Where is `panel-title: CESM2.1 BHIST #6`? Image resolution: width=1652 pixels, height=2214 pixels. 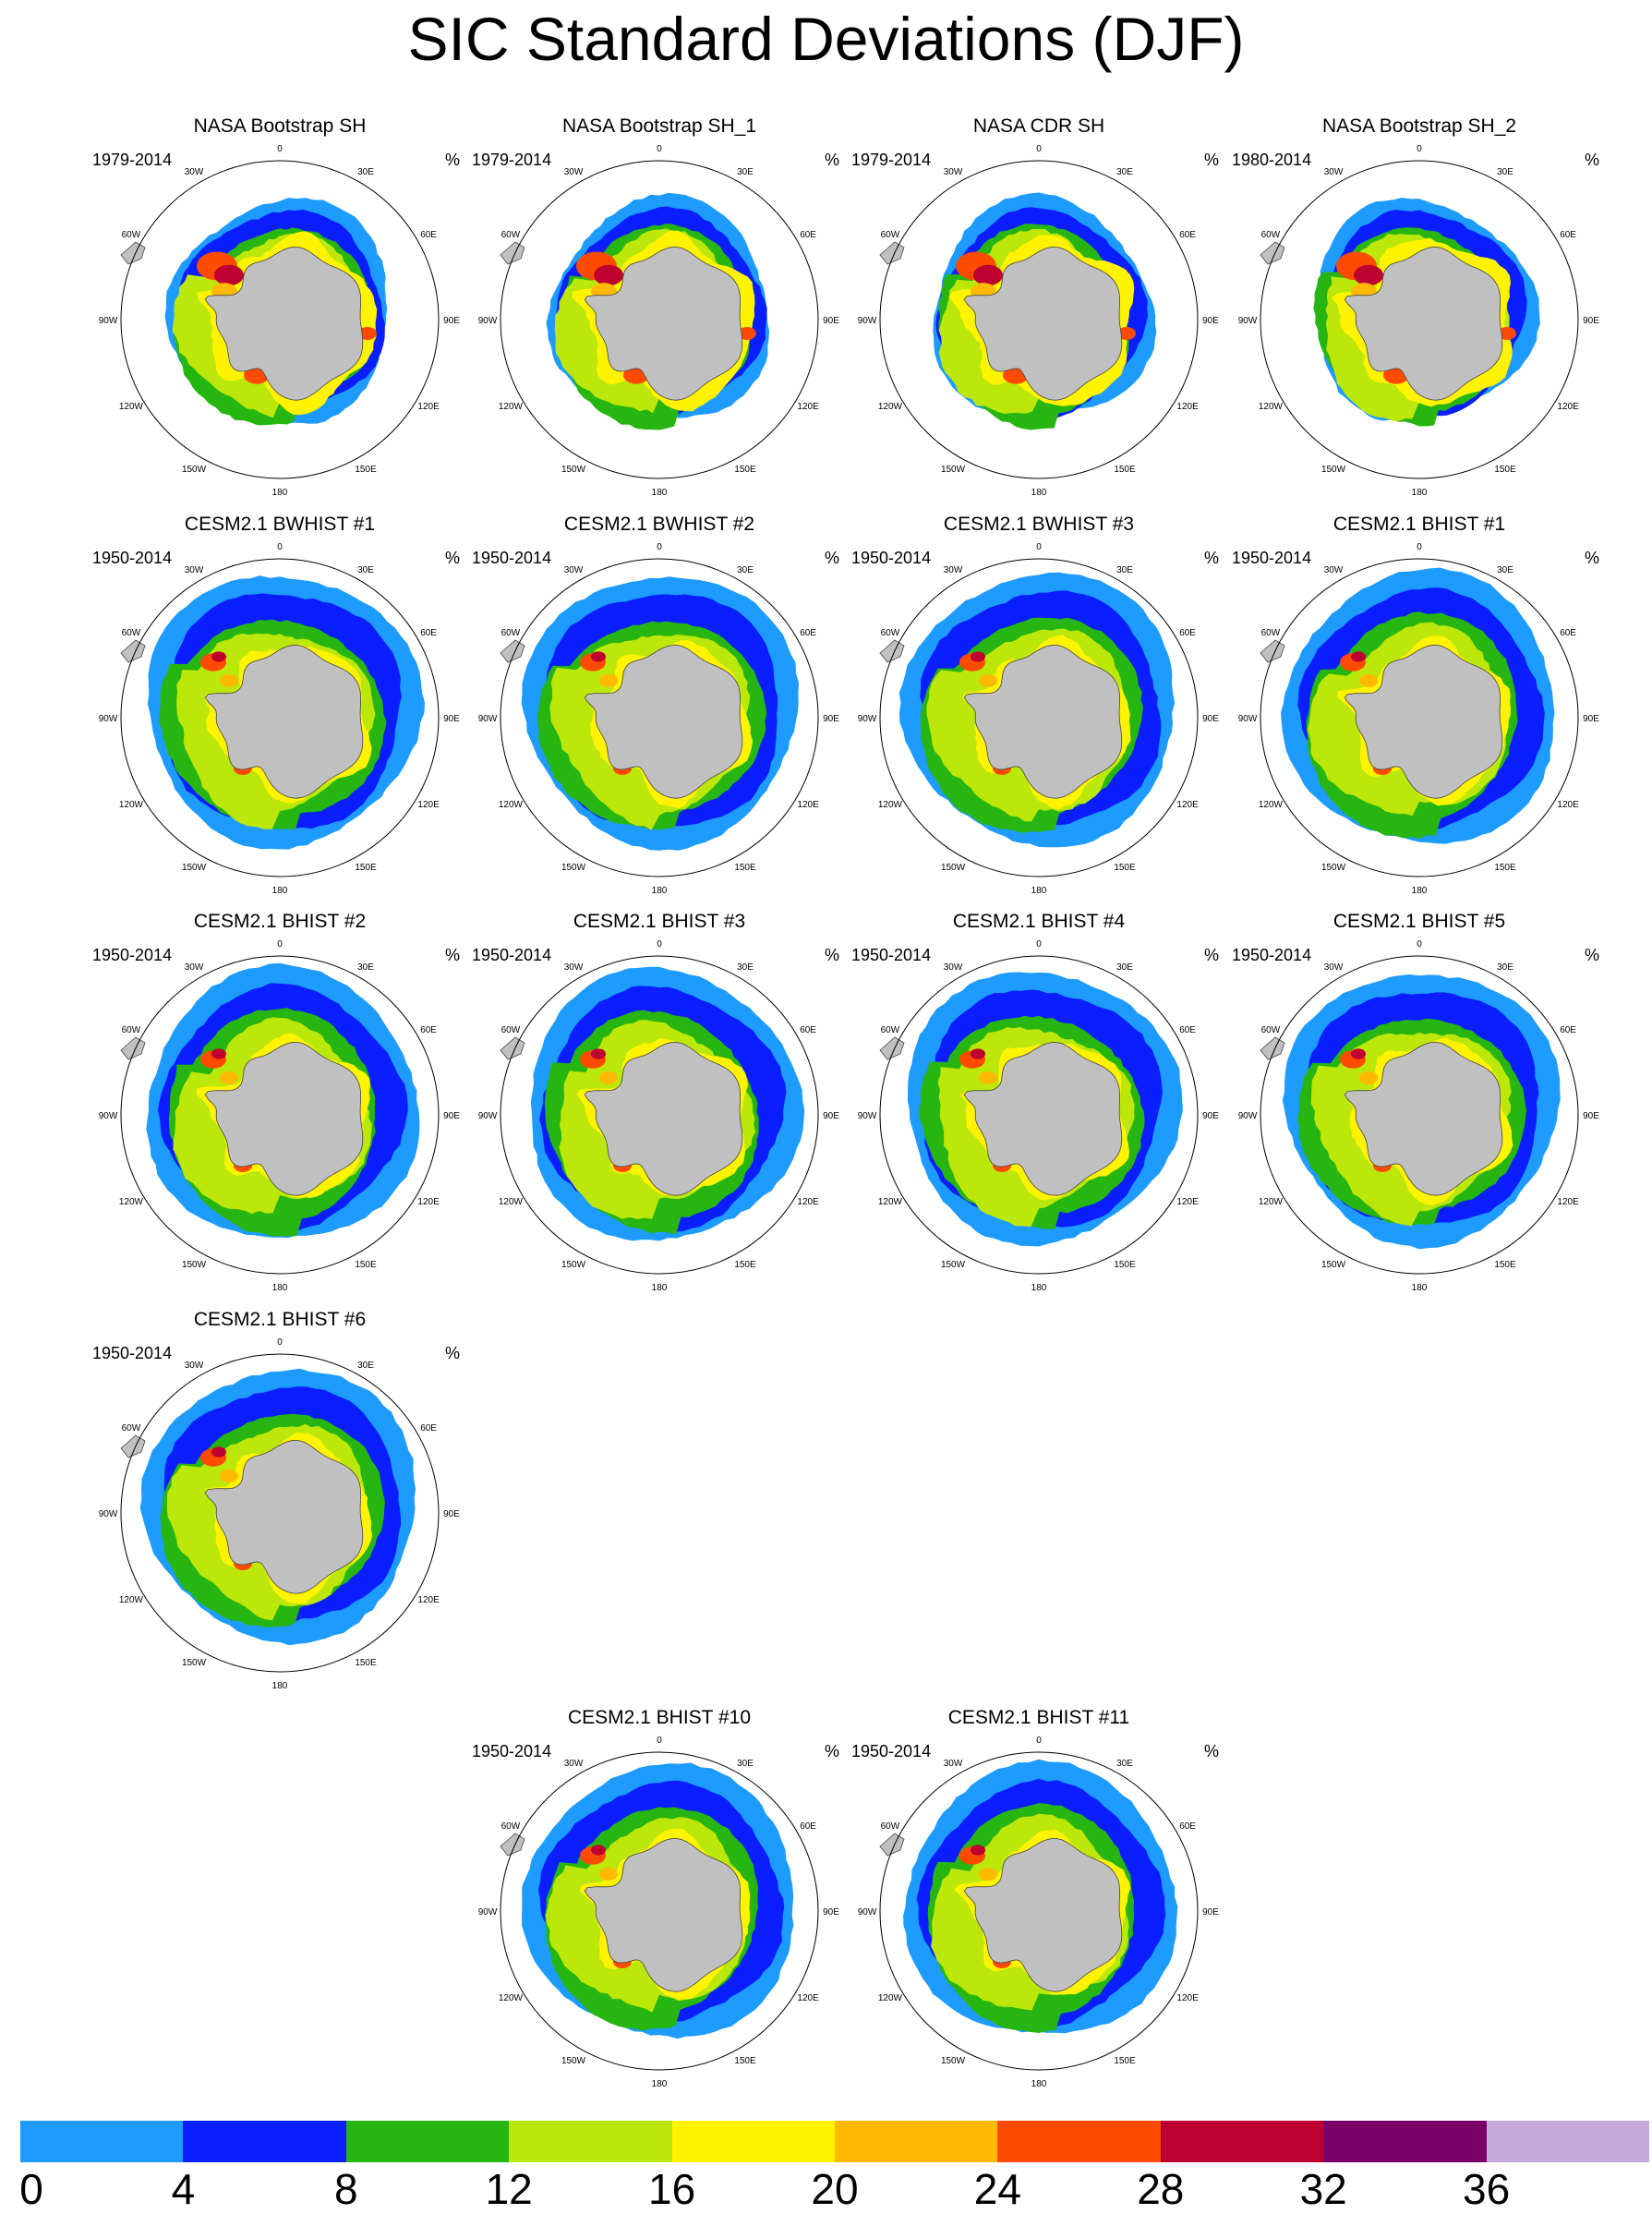 panel-title: CESM2.1 BHIST #6 is located at coordinates (280, 1319).